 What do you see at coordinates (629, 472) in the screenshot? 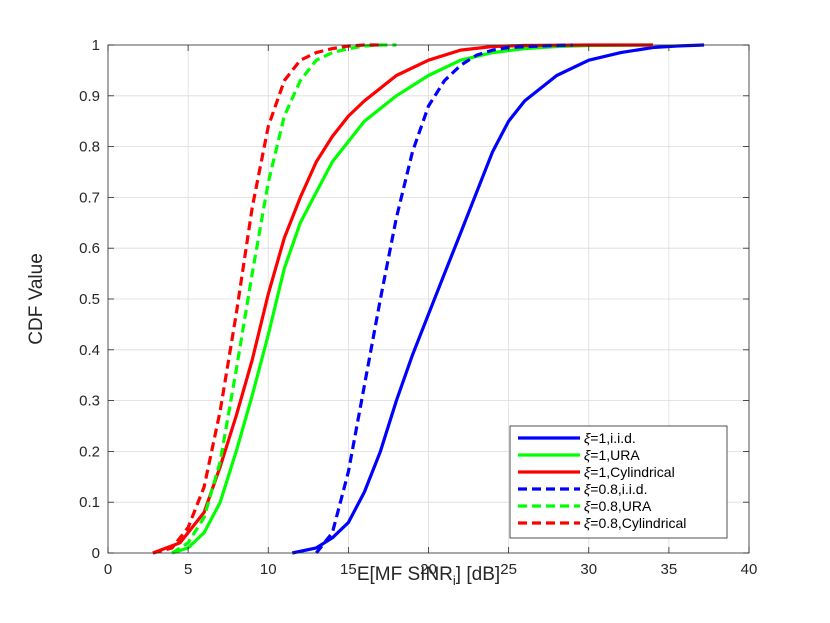
I see `legend-label-3: ξ=1,Cylindrical` at bounding box center [629, 472].